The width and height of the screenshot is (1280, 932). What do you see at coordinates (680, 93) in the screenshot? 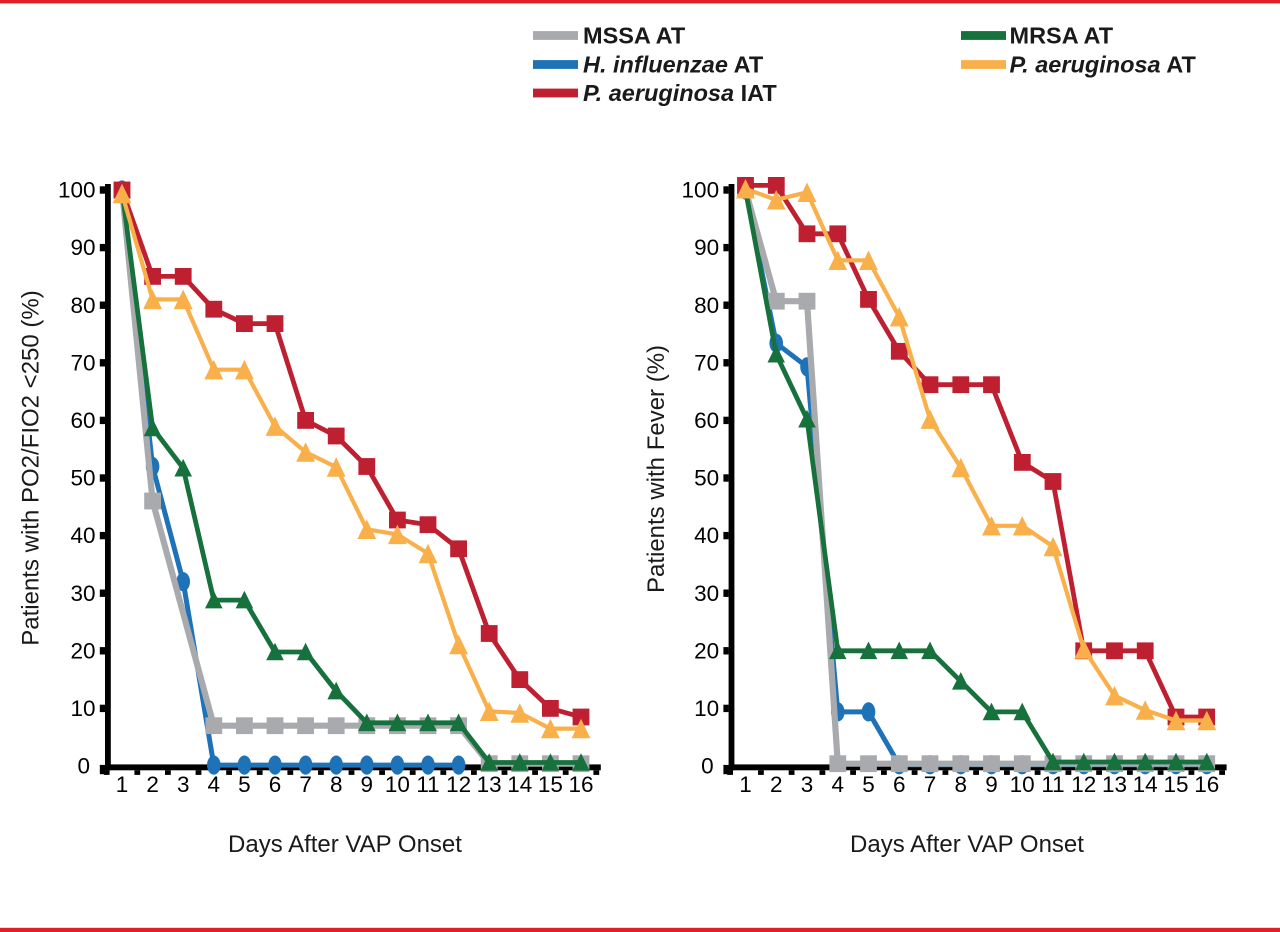
I see `svg-text: P. aeruginosa IAT` at bounding box center [680, 93].